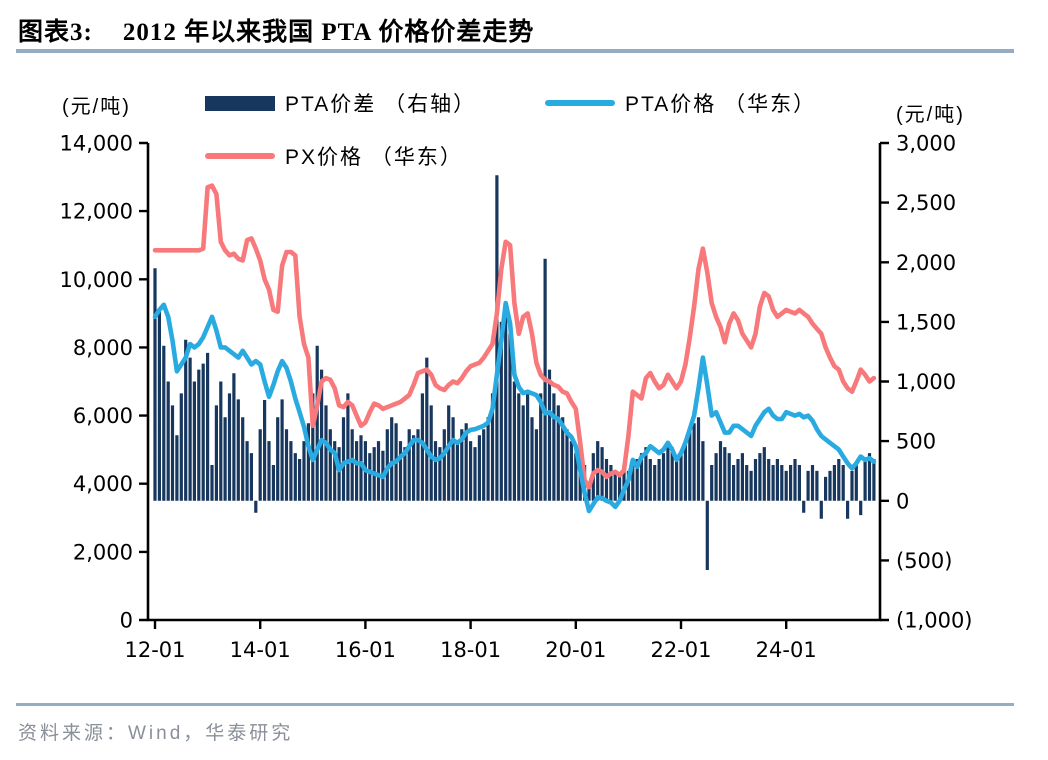 The height and width of the screenshot is (760, 1048). What do you see at coordinates (934, 621) in the screenshot?
I see `right-axis-tick-label: (1,000)` at bounding box center [934, 621].